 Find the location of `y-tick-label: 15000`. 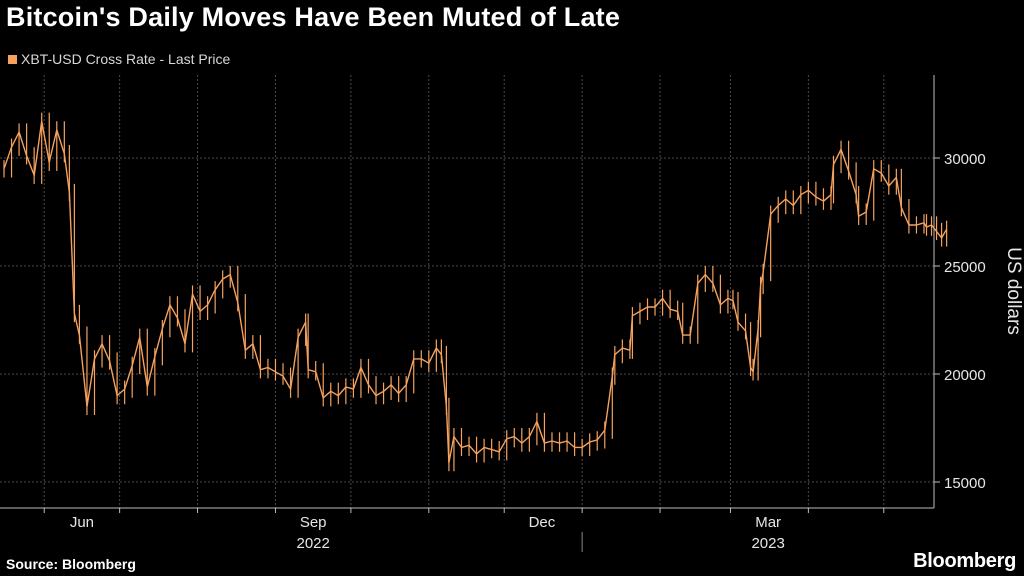

y-tick-label: 15000 is located at coordinates (965, 483).